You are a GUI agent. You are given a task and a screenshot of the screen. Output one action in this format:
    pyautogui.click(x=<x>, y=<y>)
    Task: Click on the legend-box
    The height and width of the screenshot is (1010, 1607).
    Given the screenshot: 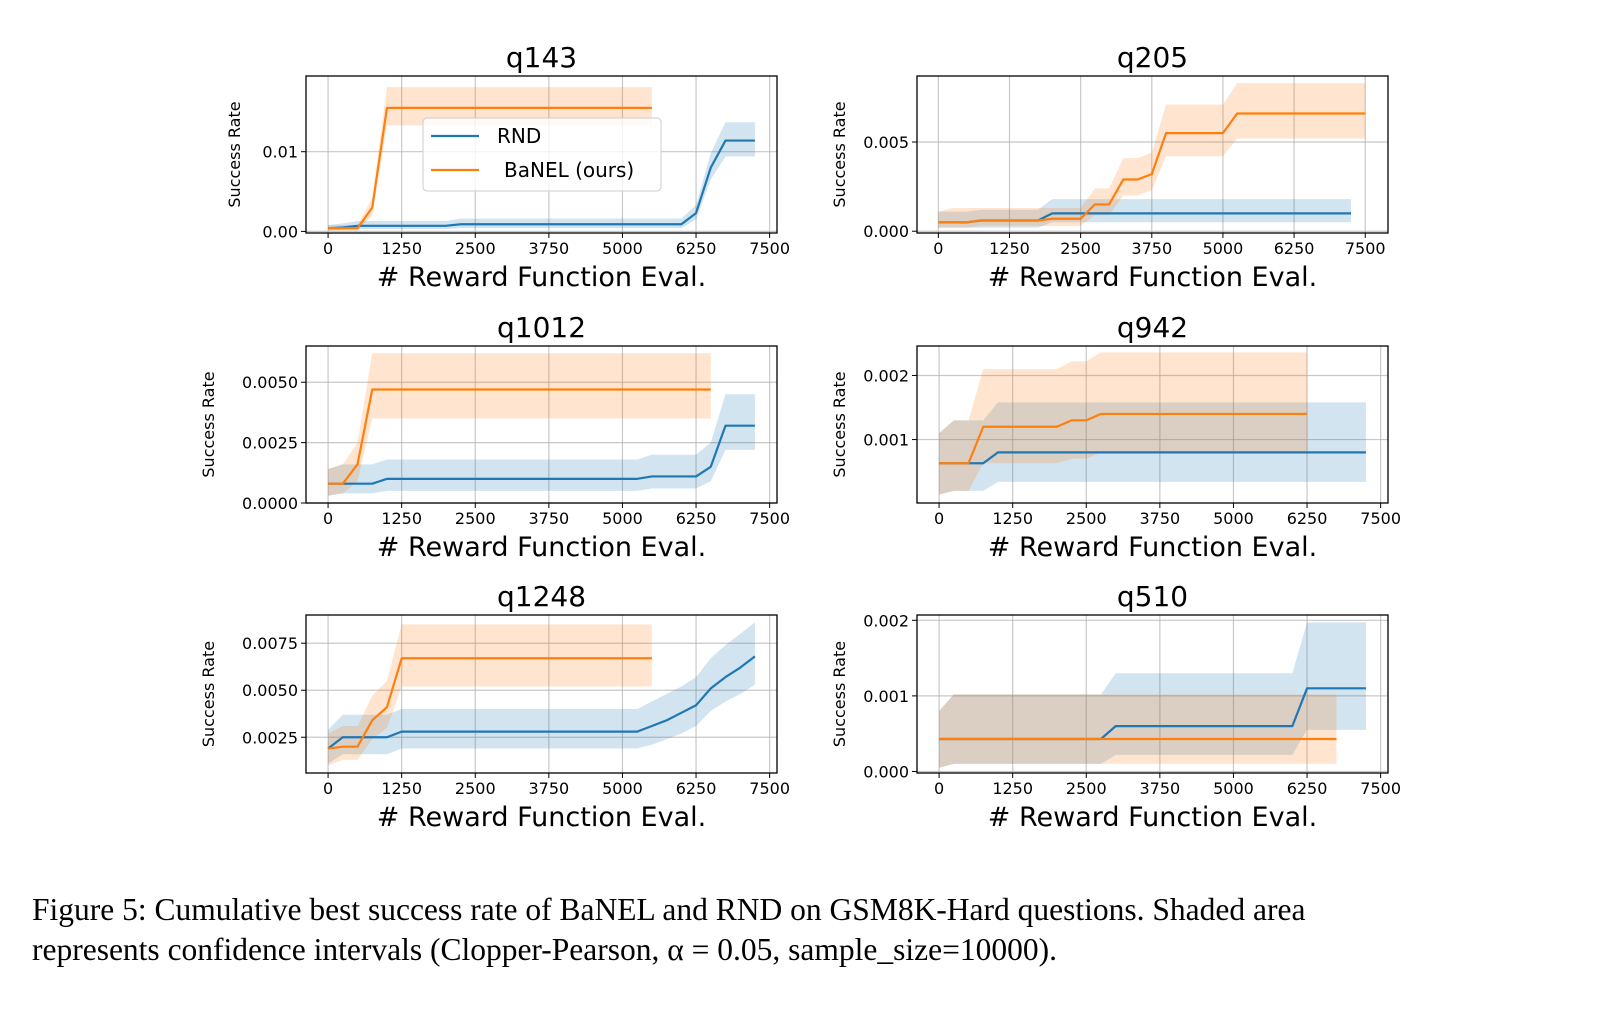 What is the action you would take?
    pyautogui.click(x=542, y=154)
    